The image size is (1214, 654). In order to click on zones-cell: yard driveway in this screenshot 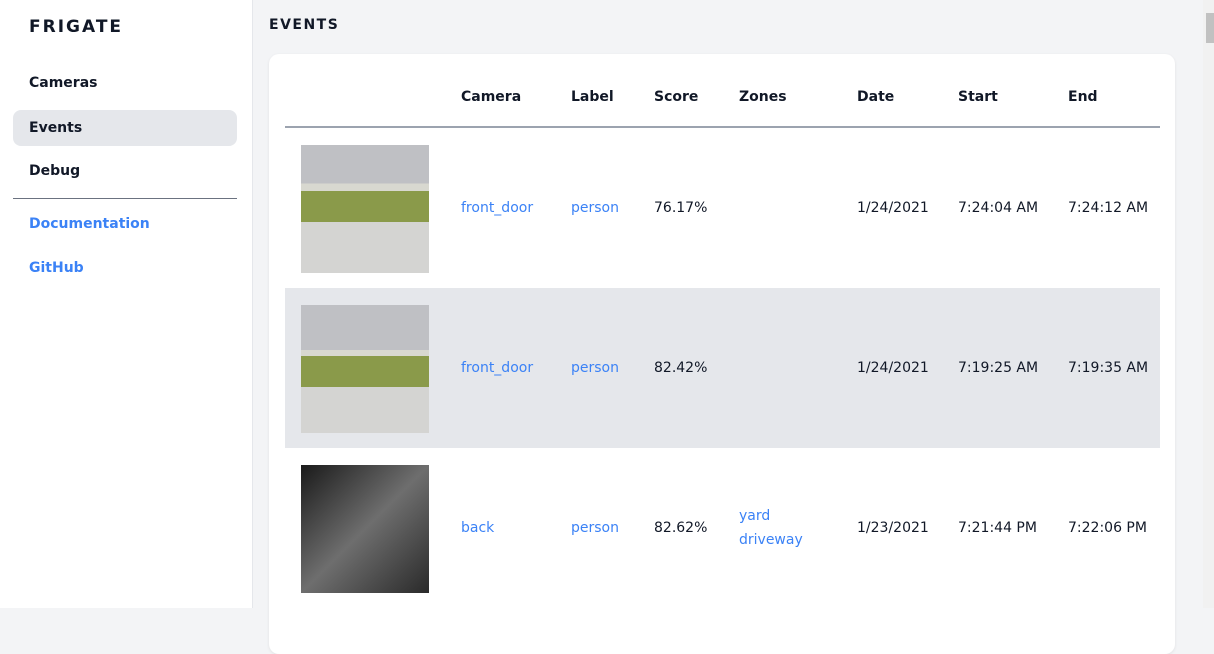, I will do `click(771, 528)`.